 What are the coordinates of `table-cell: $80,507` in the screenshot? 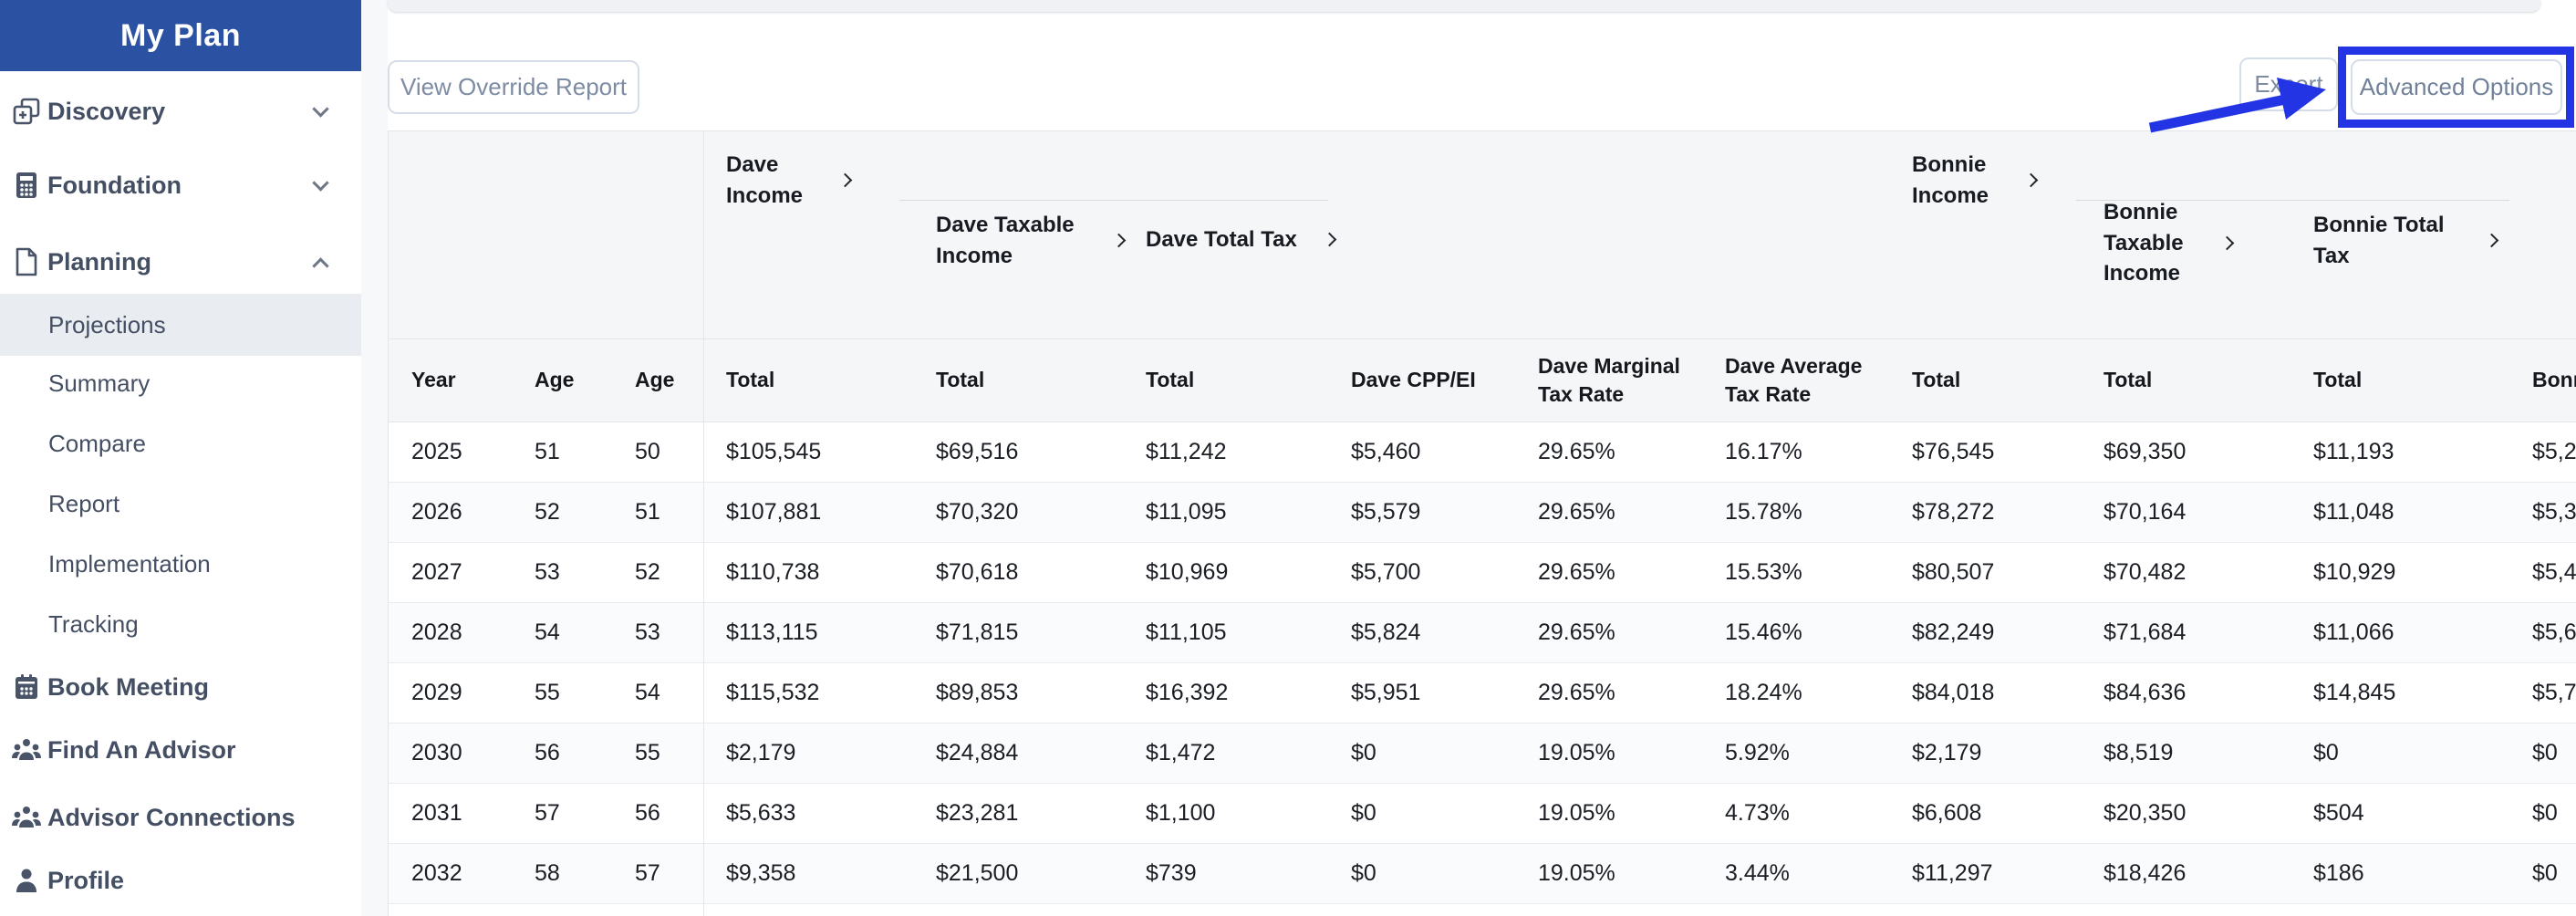 It's located at (1953, 572).